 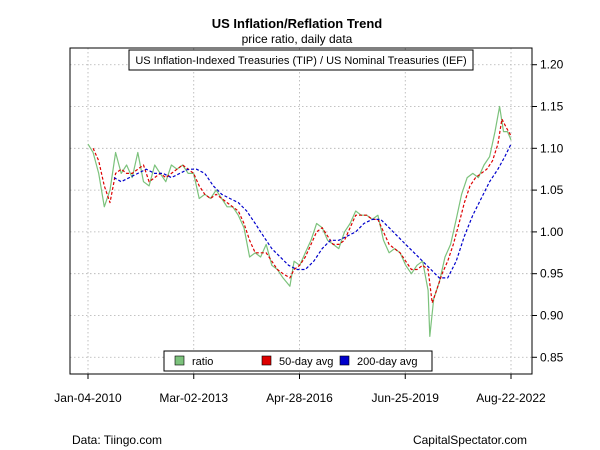 I want to click on legend: ratio 50-day avg 200-day avg, so click(x=298, y=361).